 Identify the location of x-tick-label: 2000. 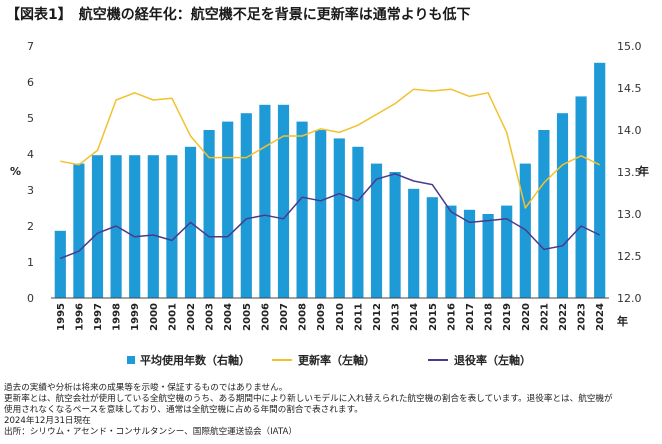
(154, 317).